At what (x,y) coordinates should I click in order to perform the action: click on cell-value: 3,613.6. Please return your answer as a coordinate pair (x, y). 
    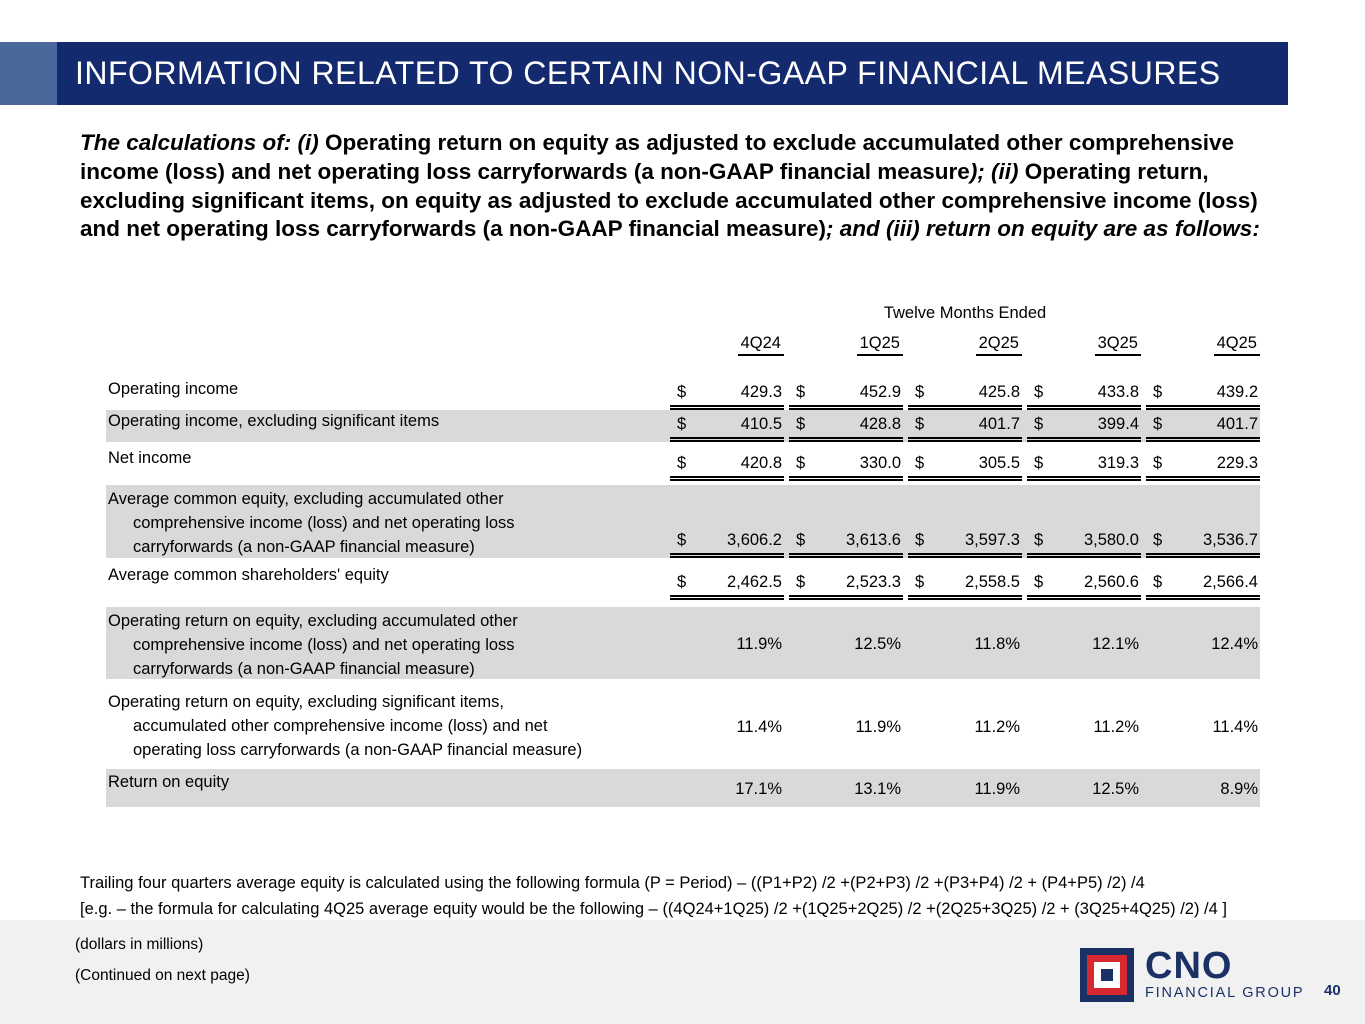
    Looking at the image, I should click on (873, 540).